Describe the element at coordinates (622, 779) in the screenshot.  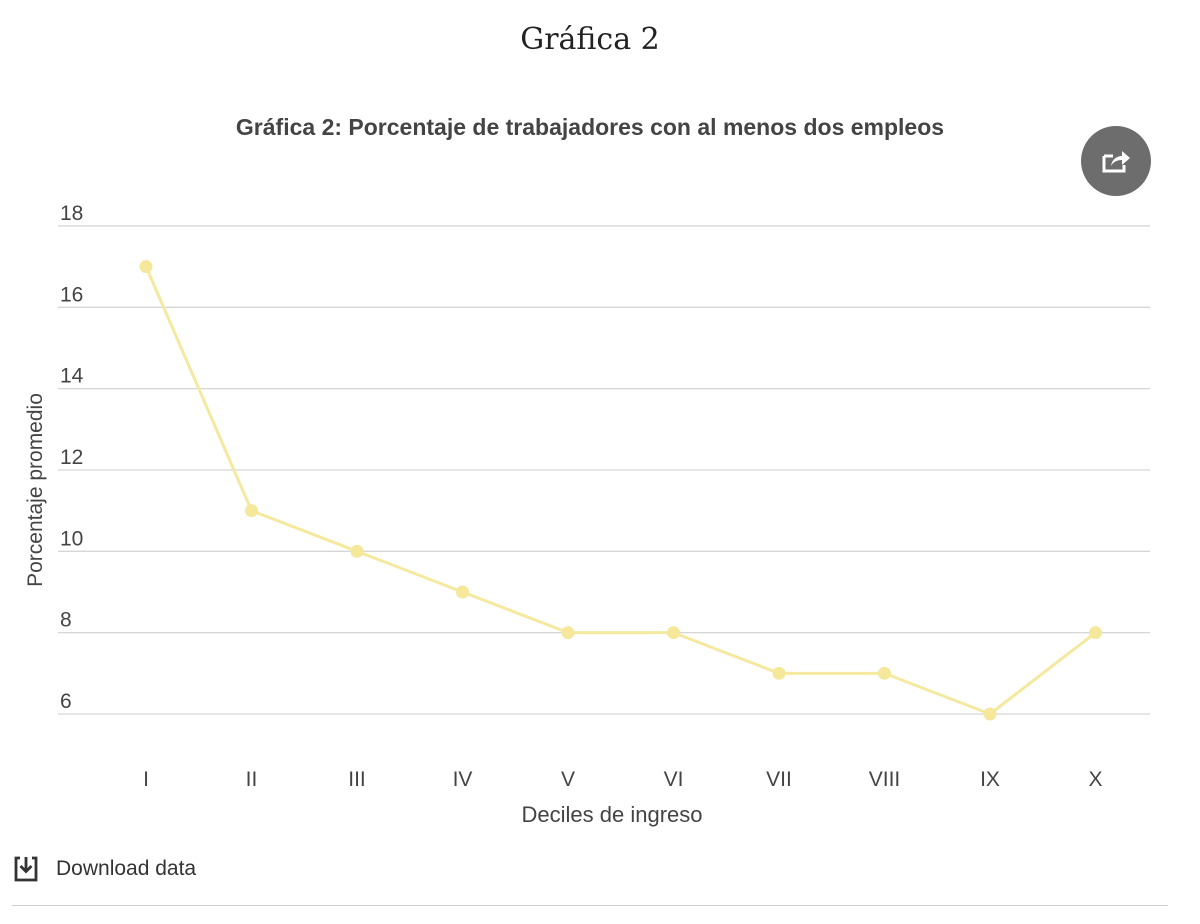
I see `x-tick-labels: I II III IV V VI VII VIII IX X` at that location.